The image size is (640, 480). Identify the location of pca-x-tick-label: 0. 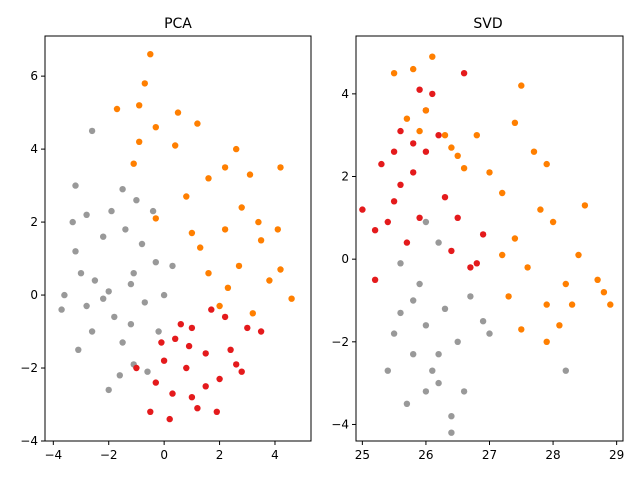
(164, 455).